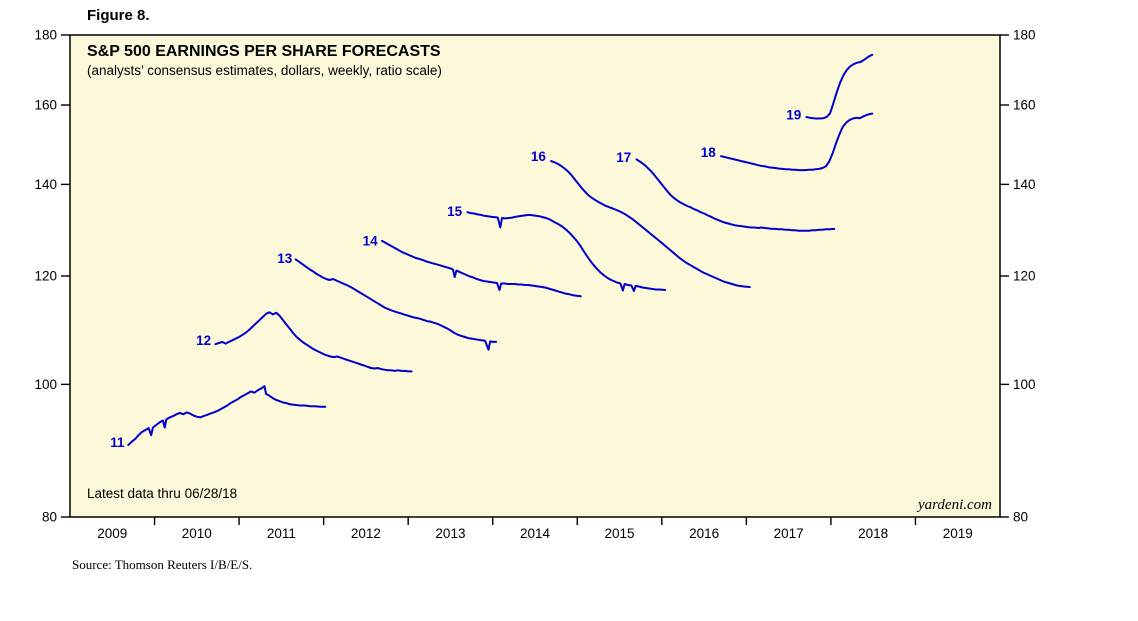  Describe the element at coordinates (709, 152) in the screenshot. I see `series-label-18: 18` at that location.